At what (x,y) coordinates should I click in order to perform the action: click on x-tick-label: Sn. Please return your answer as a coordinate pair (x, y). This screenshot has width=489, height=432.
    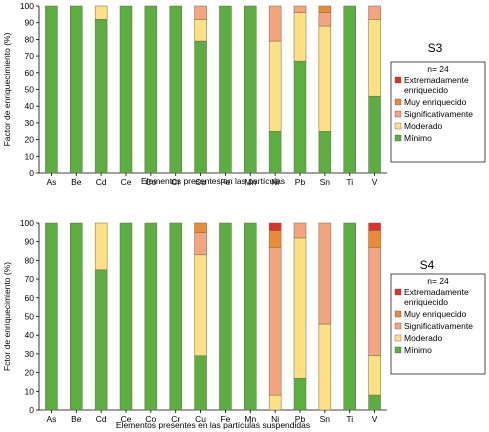
    Looking at the image, I should click on (325, 419).